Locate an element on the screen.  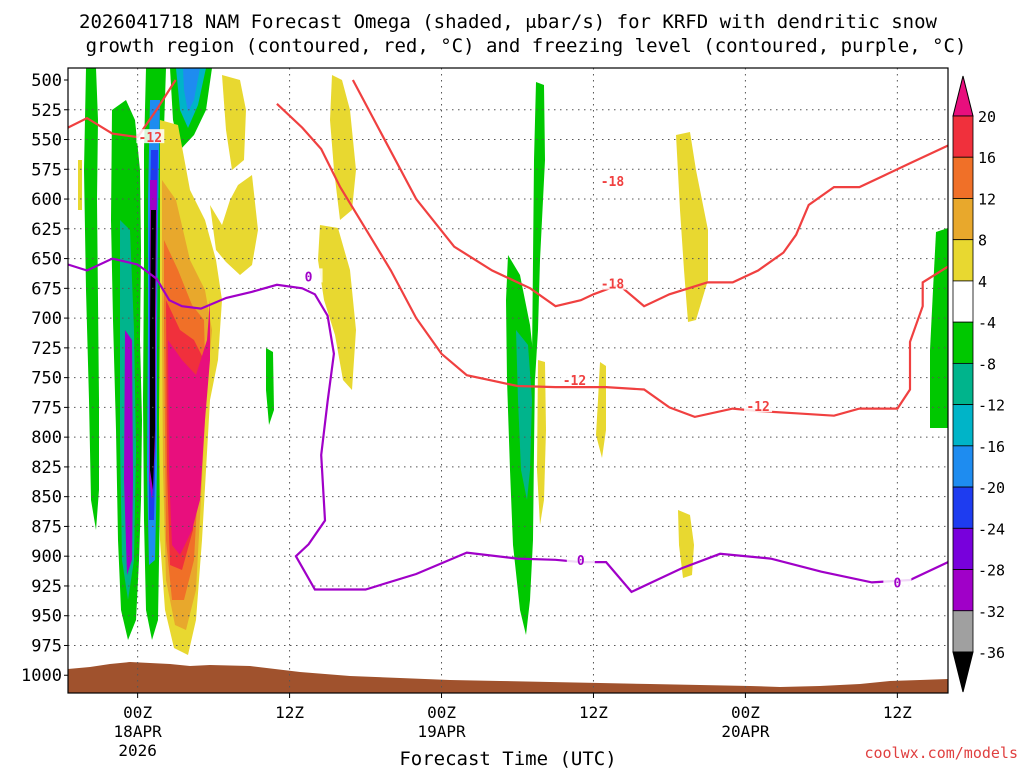
y-tick-label: 500 is located at coordinates (46, 81).